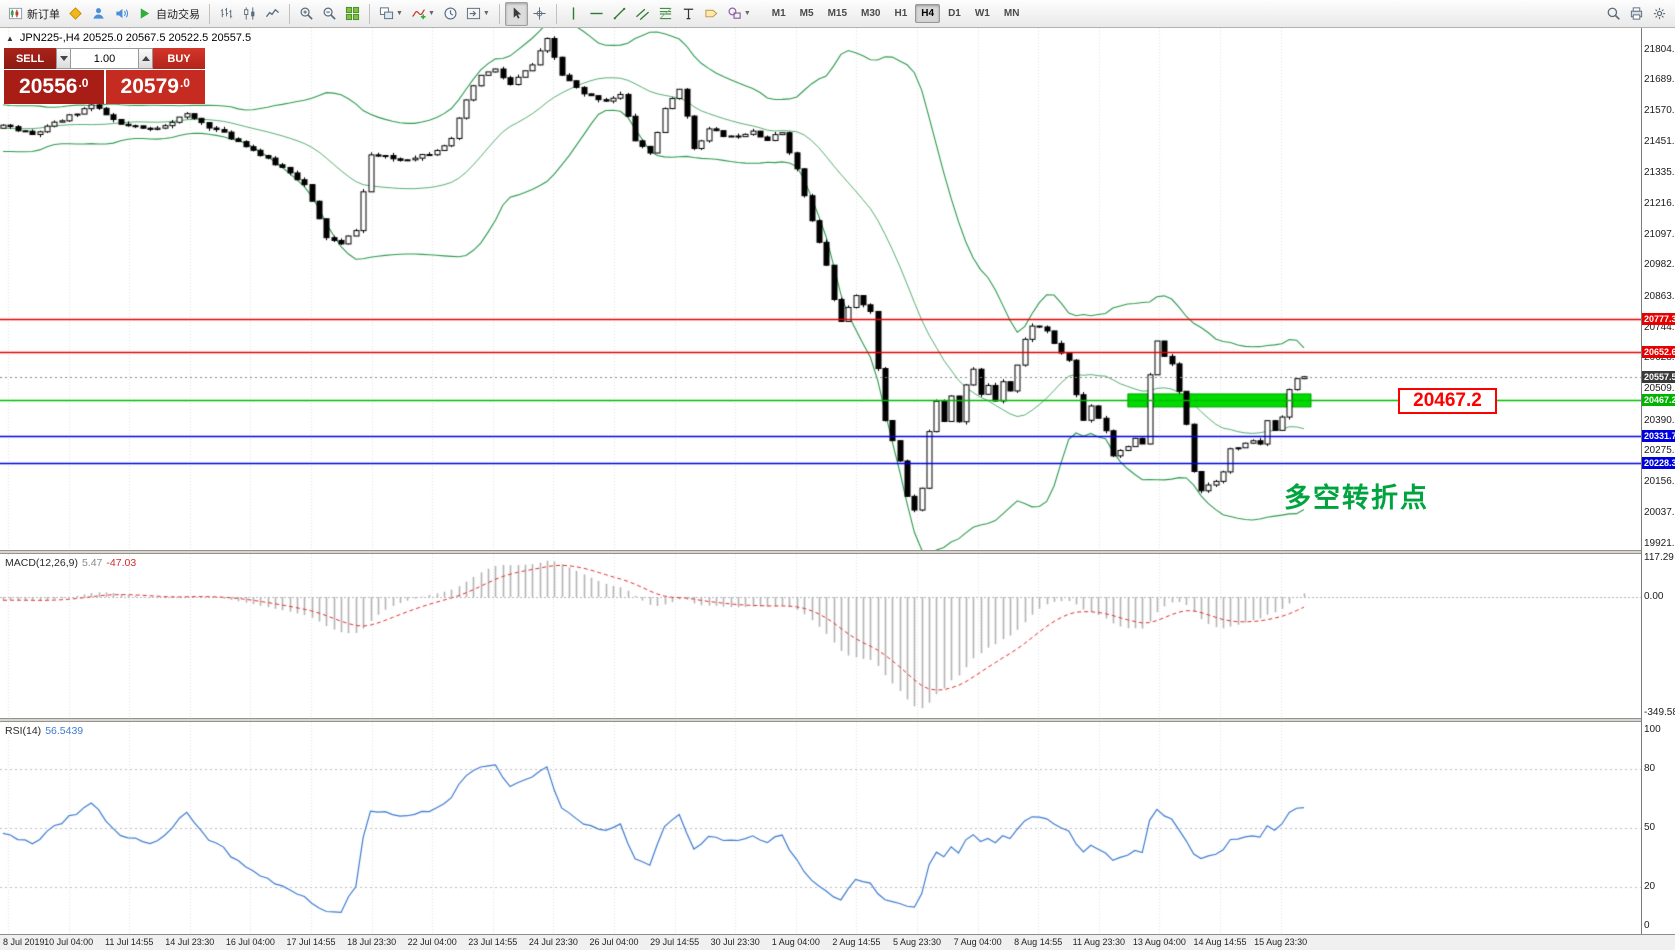 The height and width of the screenshot is (950, 1675). Describe the element at coordinates (145, 58) in the screenshot. I see `volume-increment-button` at that location.